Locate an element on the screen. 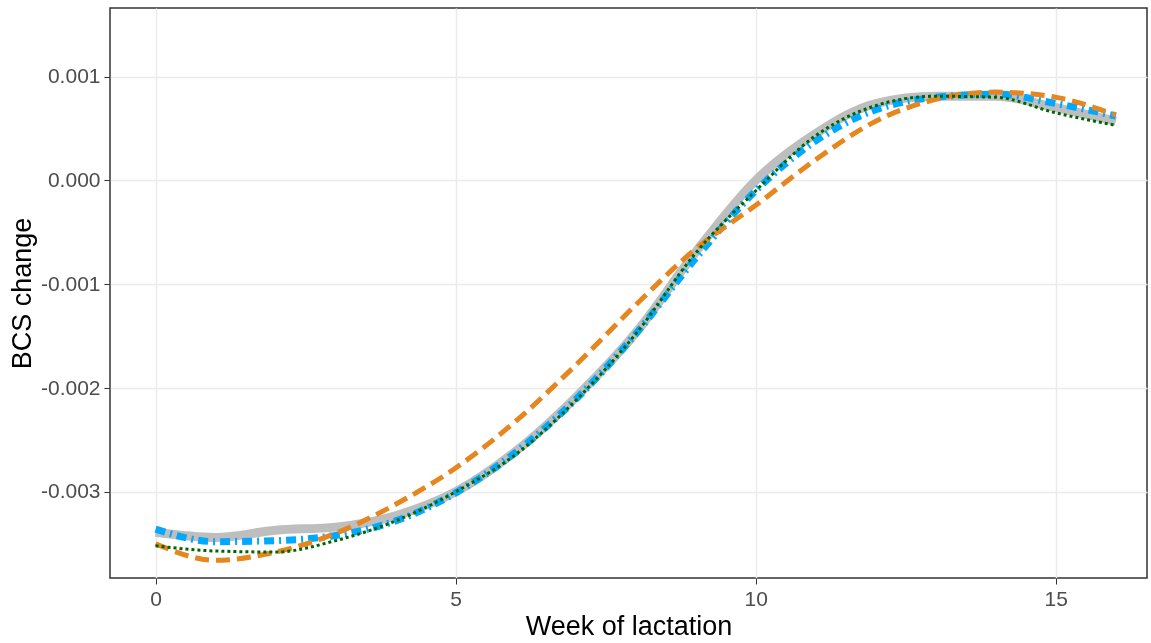  x-tick-label: 5 is located at coordinates (456, 598).